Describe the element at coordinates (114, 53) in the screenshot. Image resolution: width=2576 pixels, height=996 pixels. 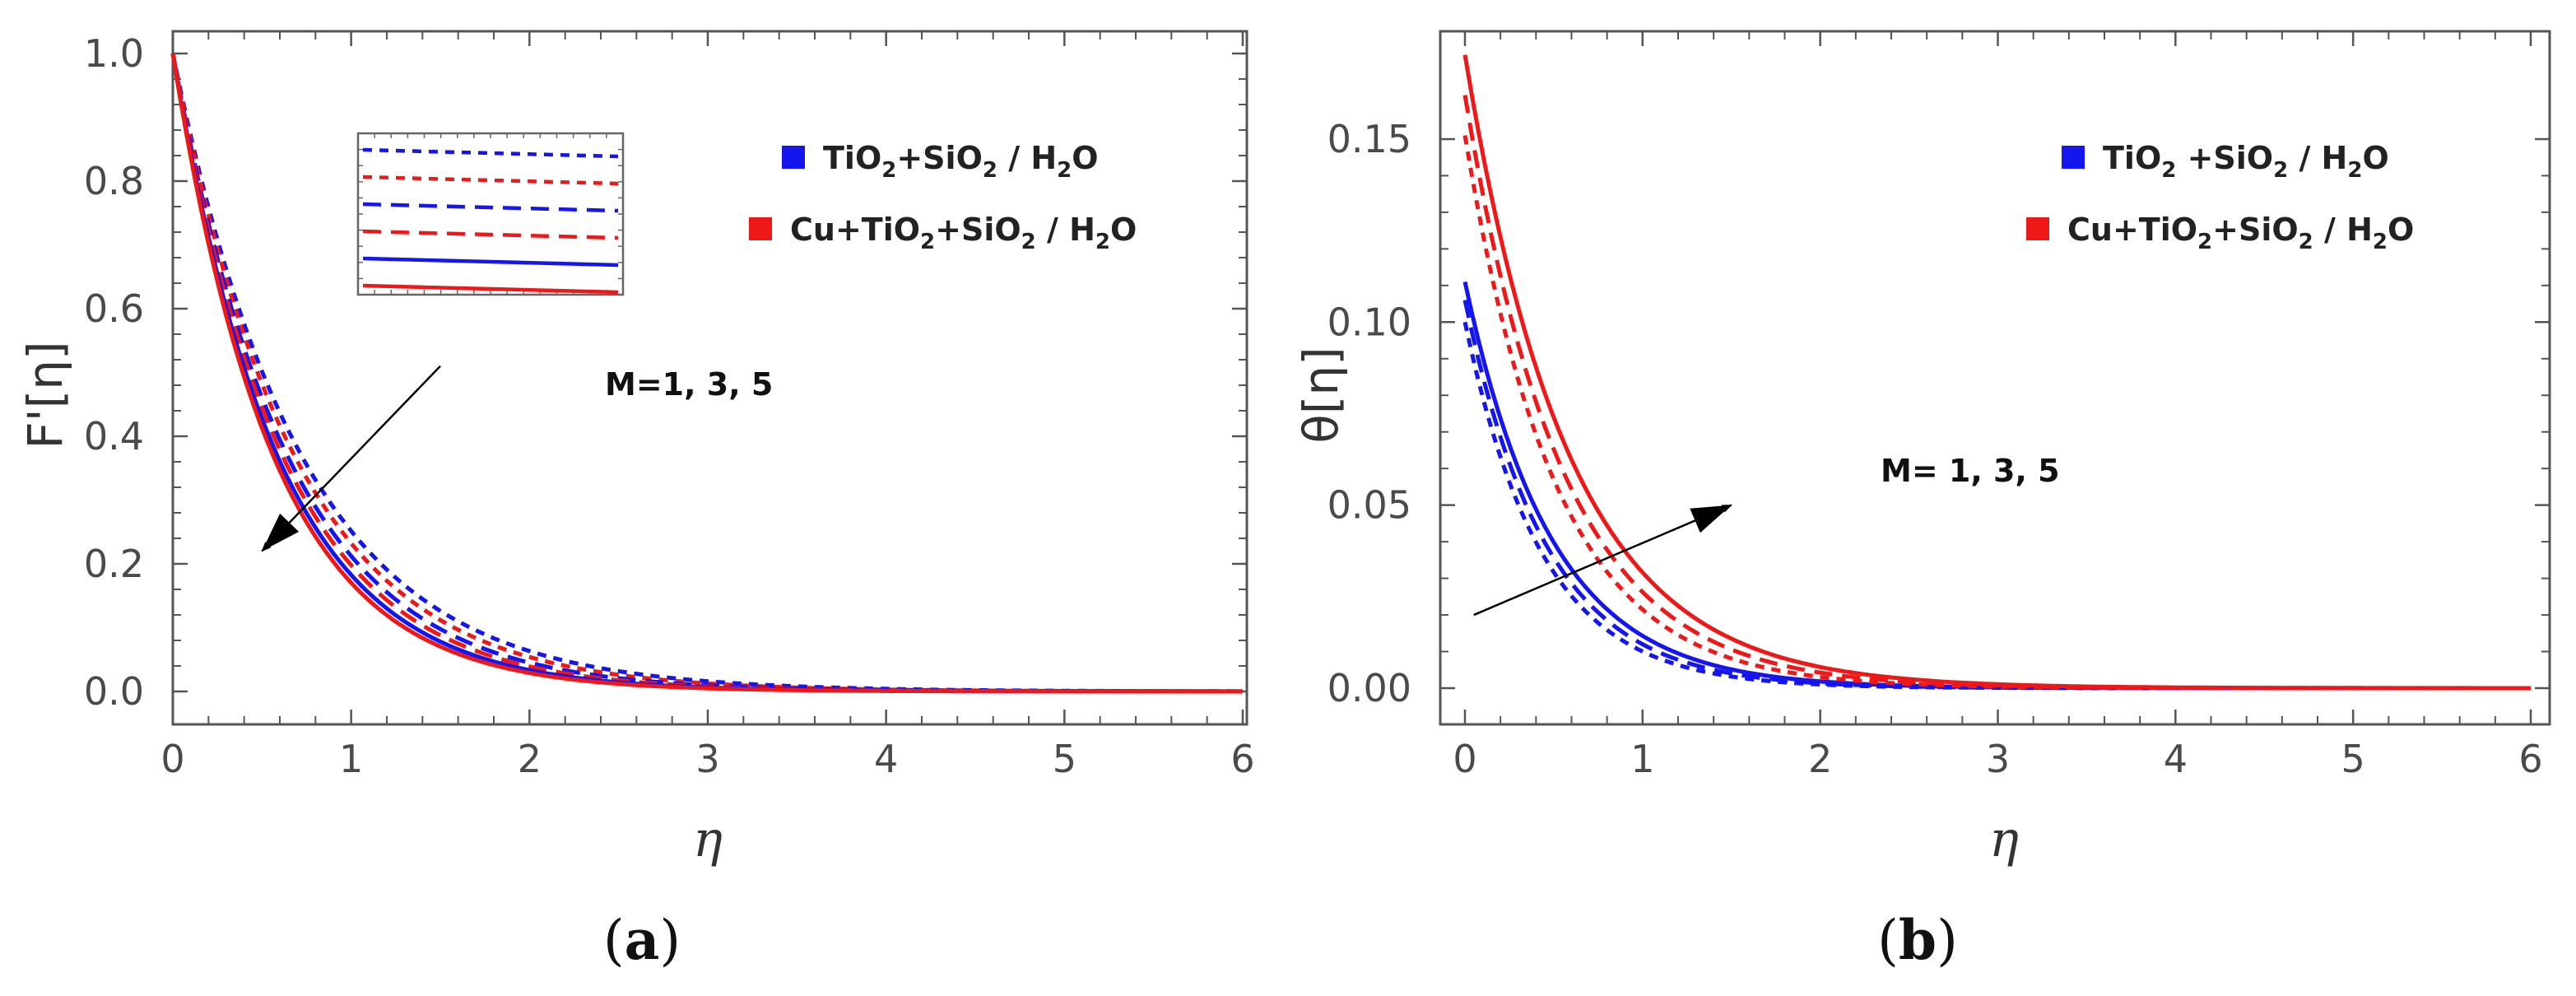
I see `y-tick-label: 1.0` at that location.